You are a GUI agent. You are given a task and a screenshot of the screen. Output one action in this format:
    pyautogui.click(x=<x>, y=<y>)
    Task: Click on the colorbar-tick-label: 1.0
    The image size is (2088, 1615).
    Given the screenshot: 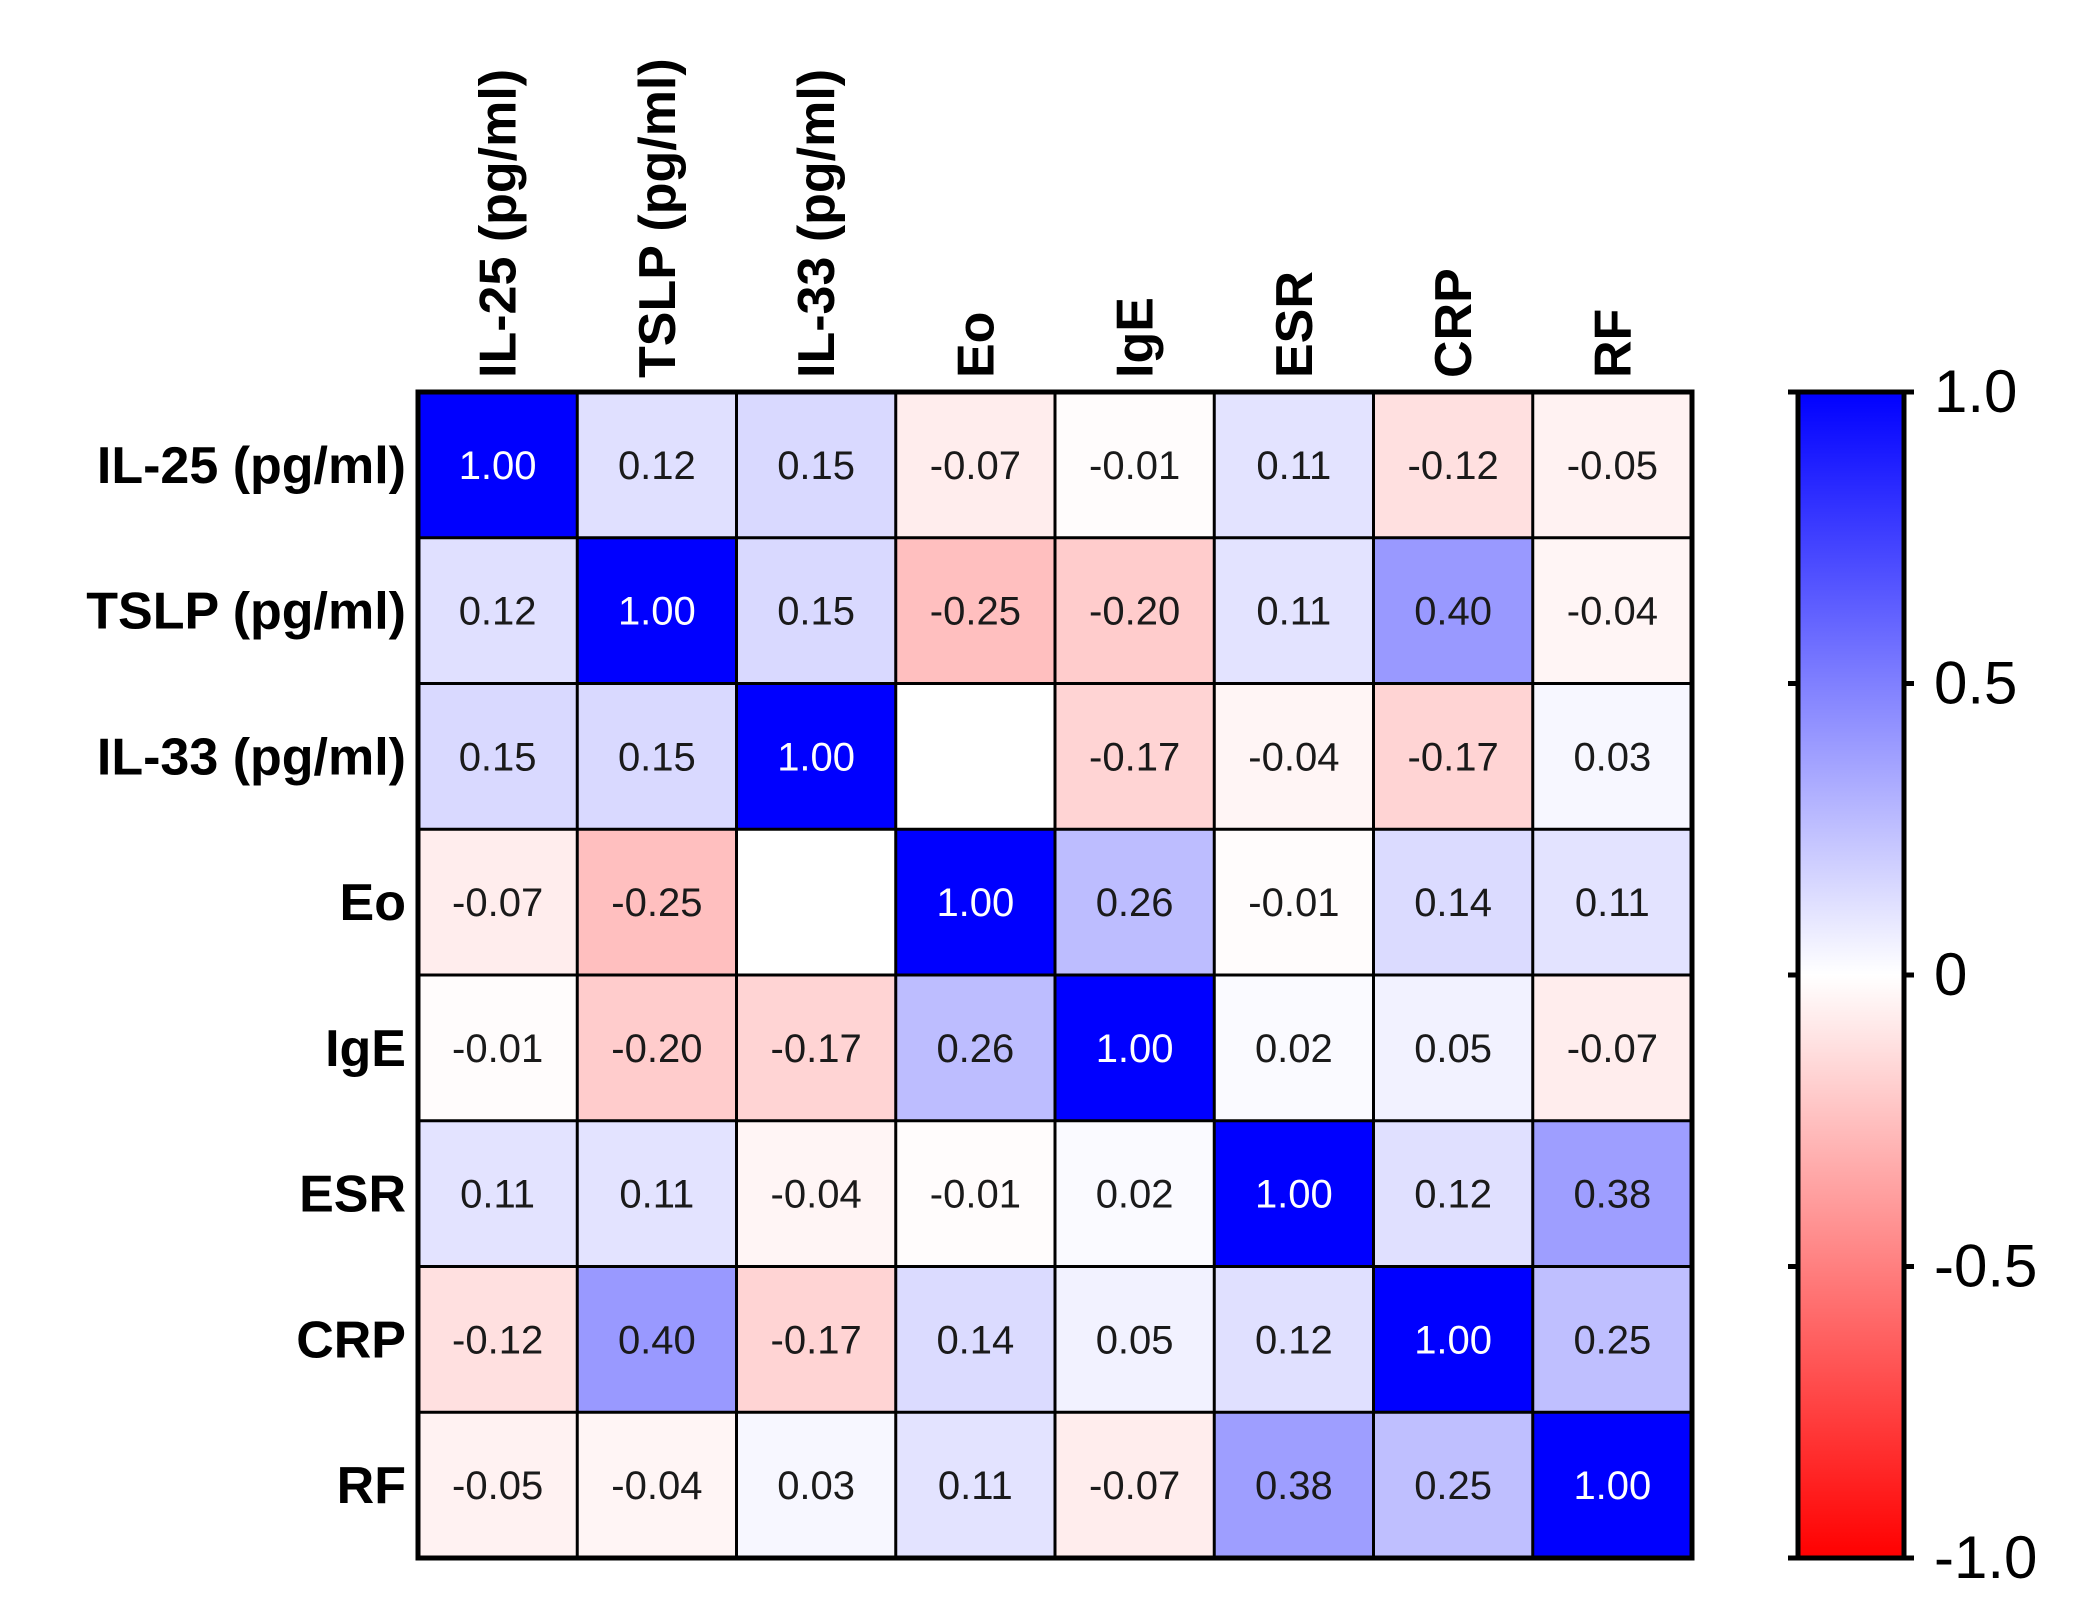 What is the action you would take?
    pyautogui.click(x=1975, y=391)
    